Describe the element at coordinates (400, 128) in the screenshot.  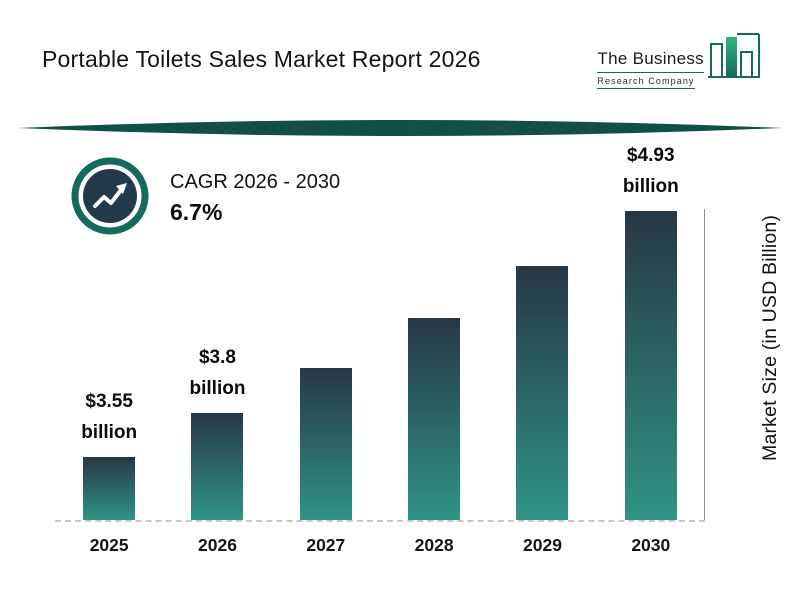
I see `header-divider` at that location.